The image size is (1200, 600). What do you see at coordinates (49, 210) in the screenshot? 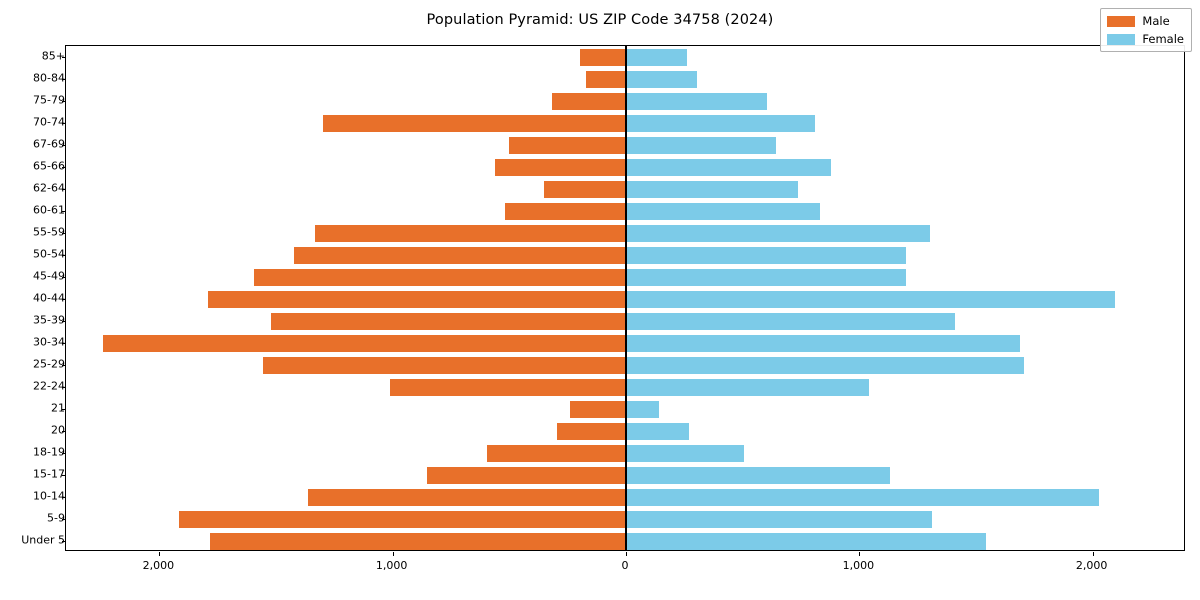
I see `y-axis-tick-label: 60-61` at bounding box center [49, 210].